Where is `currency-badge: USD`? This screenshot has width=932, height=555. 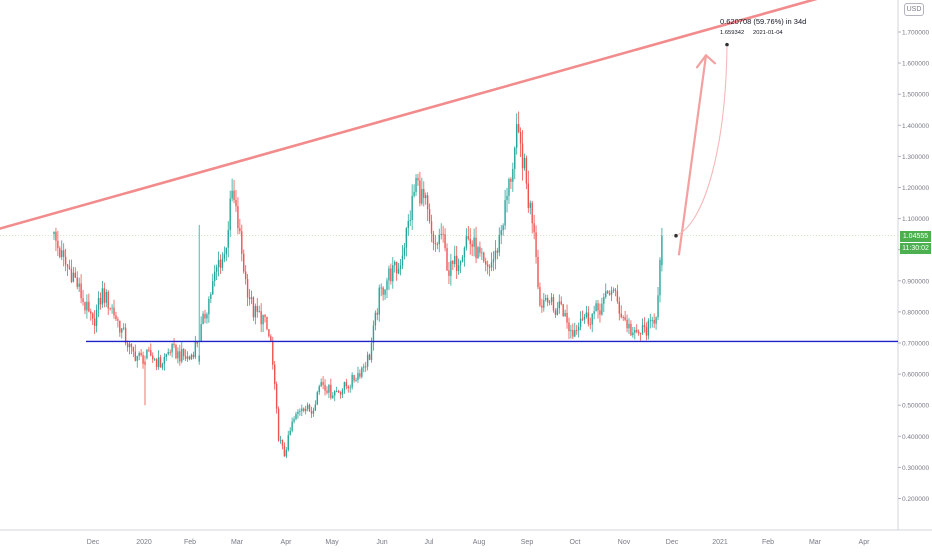
currency-badge: USD is located at coordinates (914, 9).